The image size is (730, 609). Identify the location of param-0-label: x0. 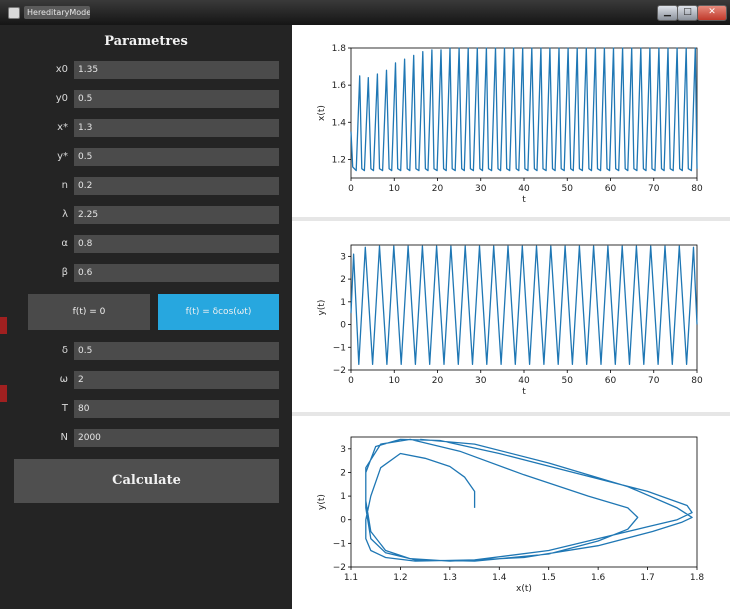
(61, 69).